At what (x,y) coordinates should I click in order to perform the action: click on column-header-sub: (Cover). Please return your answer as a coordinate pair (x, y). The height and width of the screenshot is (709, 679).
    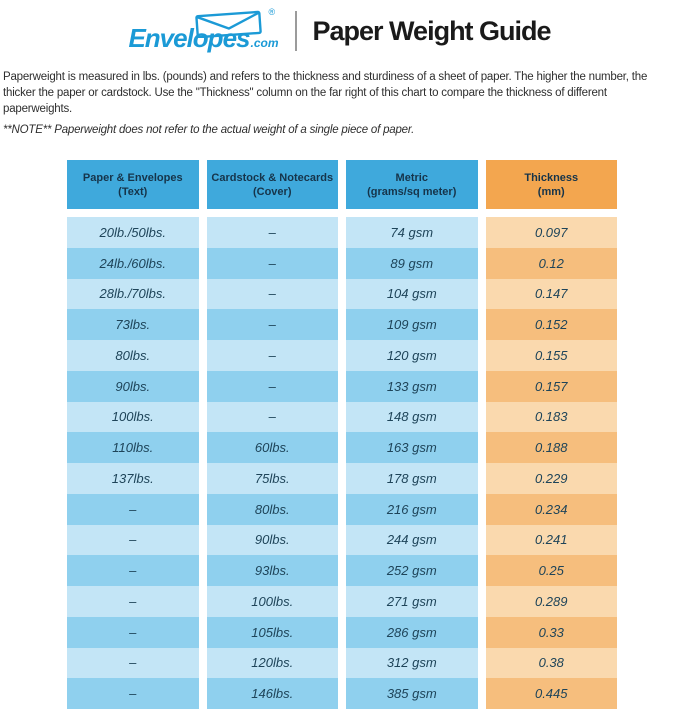
    Looking at the image, I should click on (272, 191).